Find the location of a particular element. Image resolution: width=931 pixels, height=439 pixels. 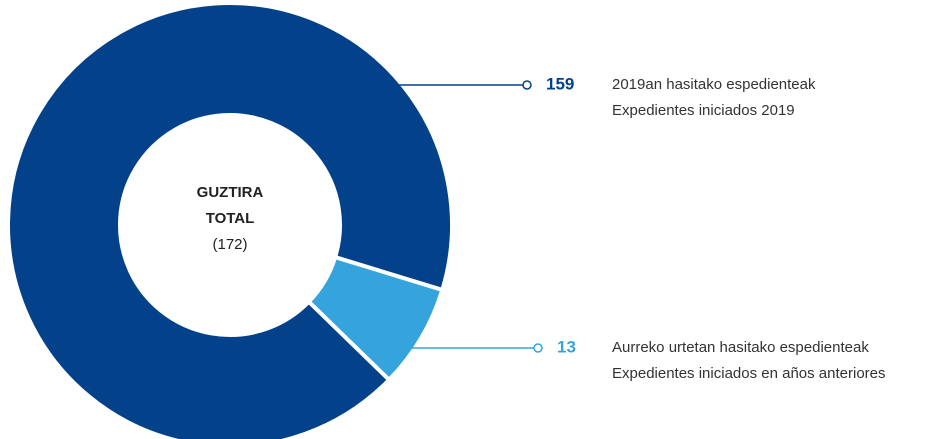

category-label: Expedientes iniciados 2019 is located at coordinates (703, 110).